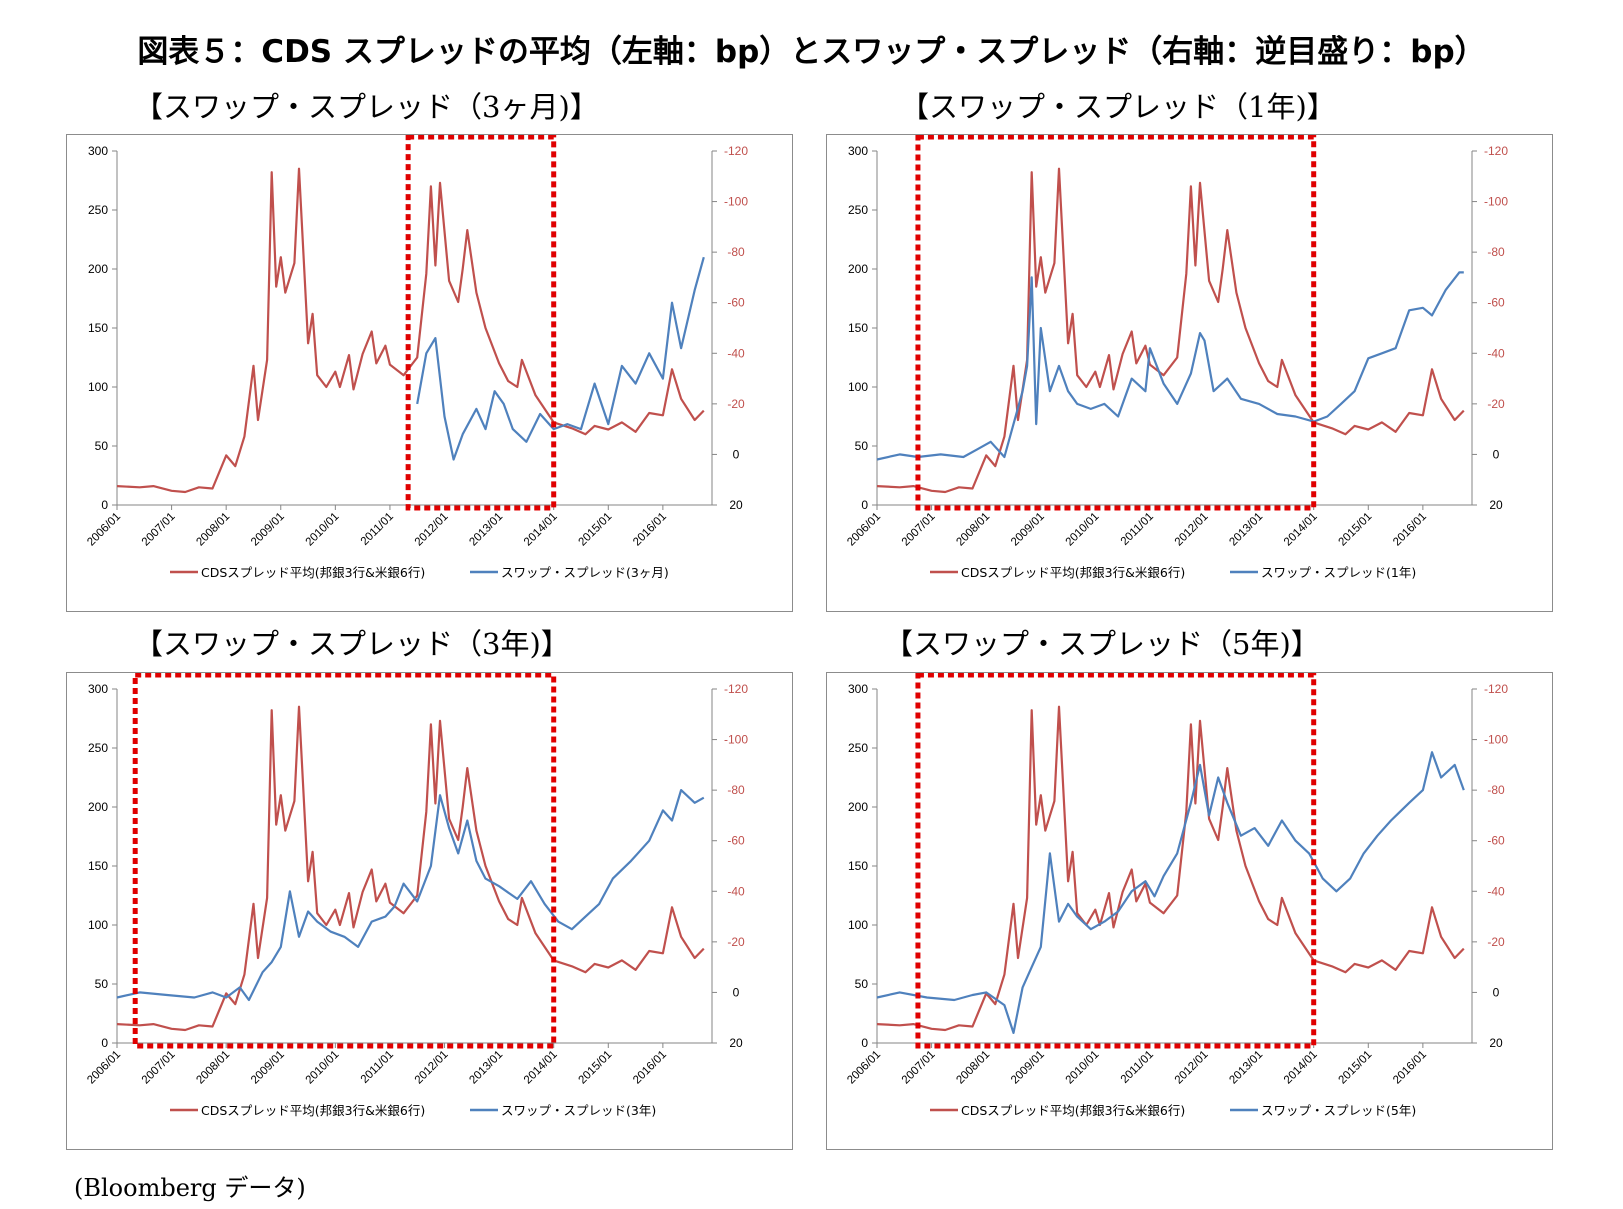 This screenshot has height=1209, width=1623. What do you see at coordinates (1338, 572) in the screenshot?
I see `legend-label: スワップ・スプレッド(1年)` at bounding box center [1338, 572].